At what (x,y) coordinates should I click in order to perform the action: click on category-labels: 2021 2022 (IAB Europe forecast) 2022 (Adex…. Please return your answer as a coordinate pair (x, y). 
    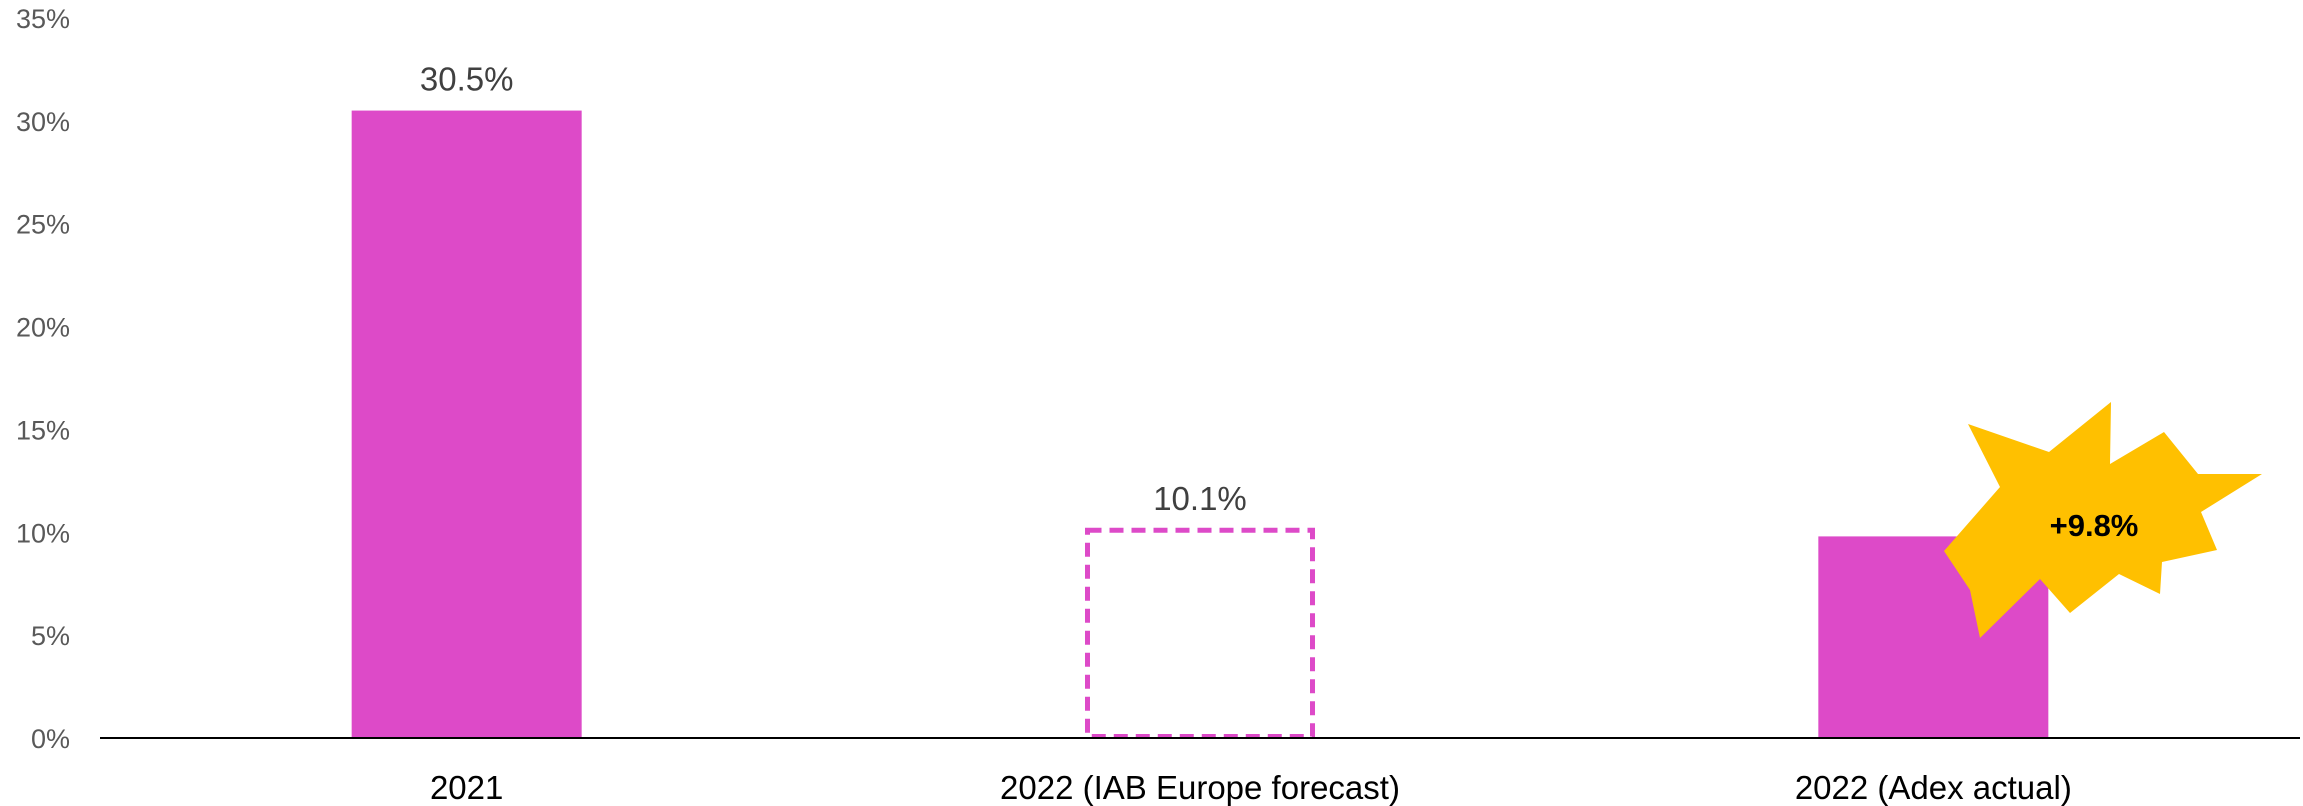
    Looking at the image, I should click on (1251, 787).